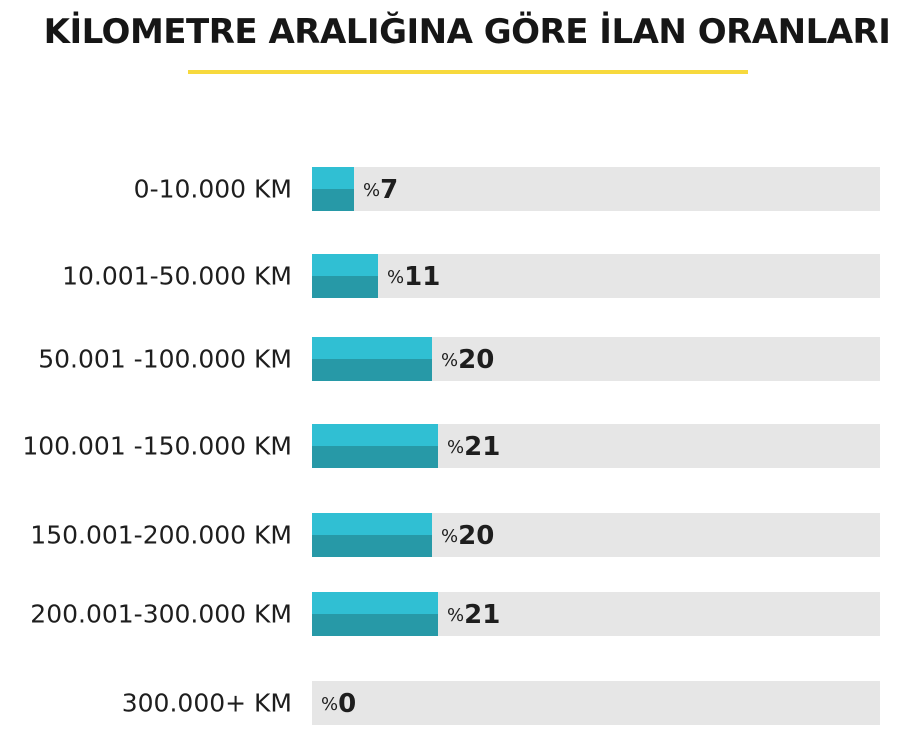 The width and height of the screenshot is (908, 751). What do you see at coordinates (161, 535) in the screenshot?
I see `category-label: 150.001-200.000 KM` at bounding box center [161, 535].